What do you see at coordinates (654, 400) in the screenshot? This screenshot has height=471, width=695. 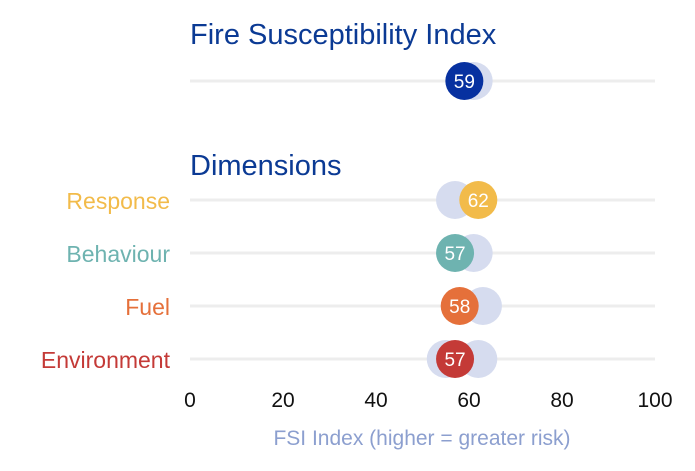 I see `x-tick-label: 100` at bounding box center [654, 400].